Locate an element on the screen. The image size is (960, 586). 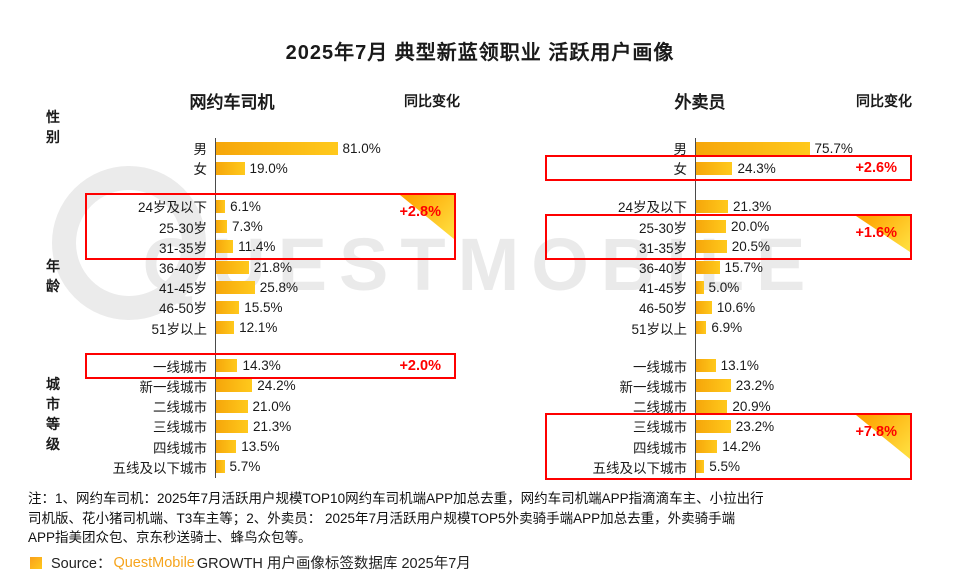
row-label: 25-30岁 is located at coordinates (182, 228).